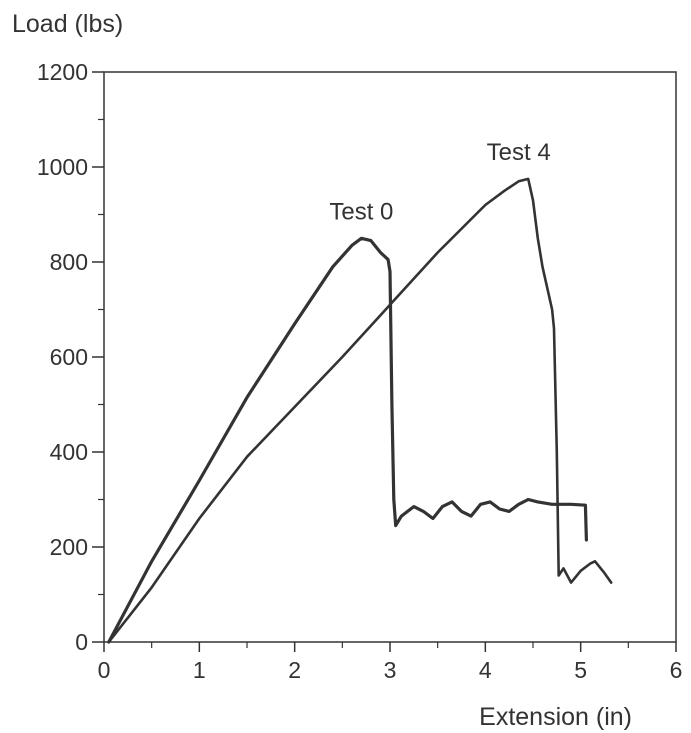 This screenshot has width=691, height=733. Describe the element at coordinates (519, 152) in the screenshot. I see `series-annotation: Test 4` at that location.